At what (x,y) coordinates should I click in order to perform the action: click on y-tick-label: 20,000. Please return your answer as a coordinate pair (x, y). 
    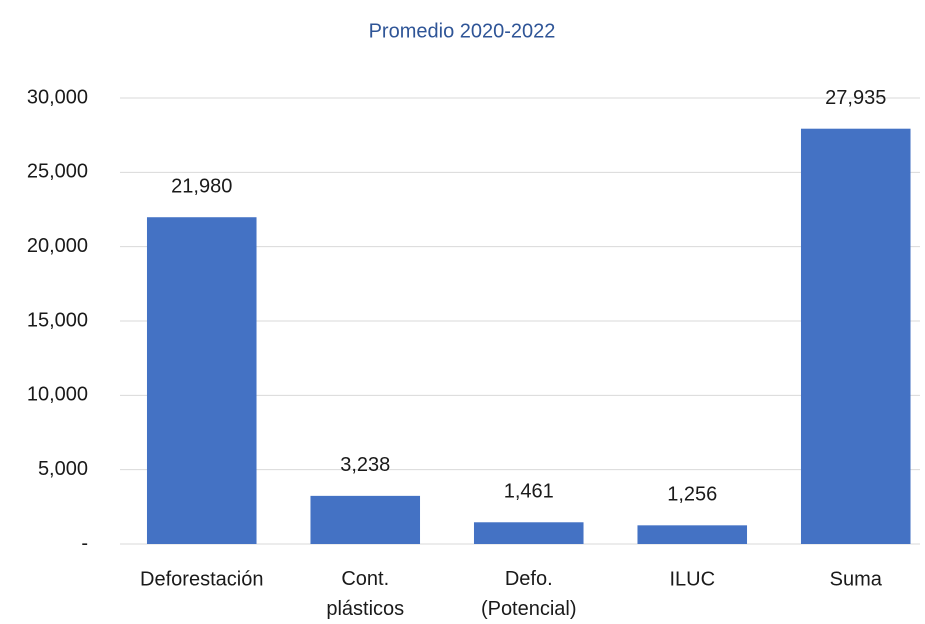
    Looking at the image, I should click on (57, 246).